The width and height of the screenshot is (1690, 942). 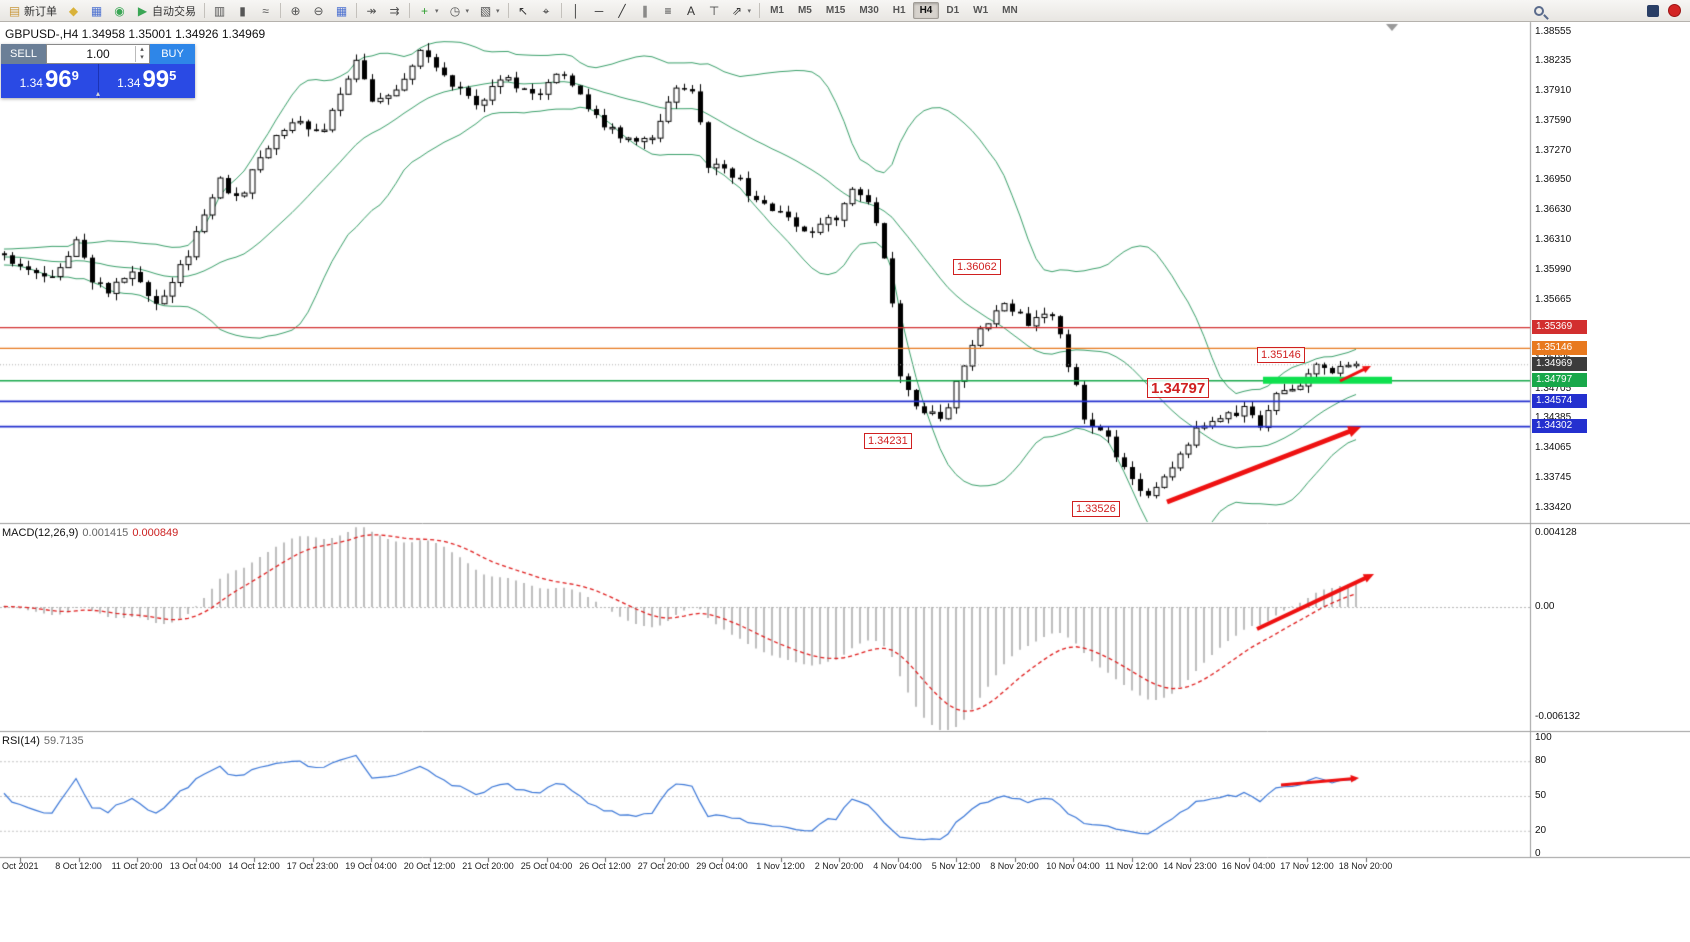 What do you see at coordinates (1539, 10) in the screenshot?
I see `search-icon` at bounding box center [1539, 10].